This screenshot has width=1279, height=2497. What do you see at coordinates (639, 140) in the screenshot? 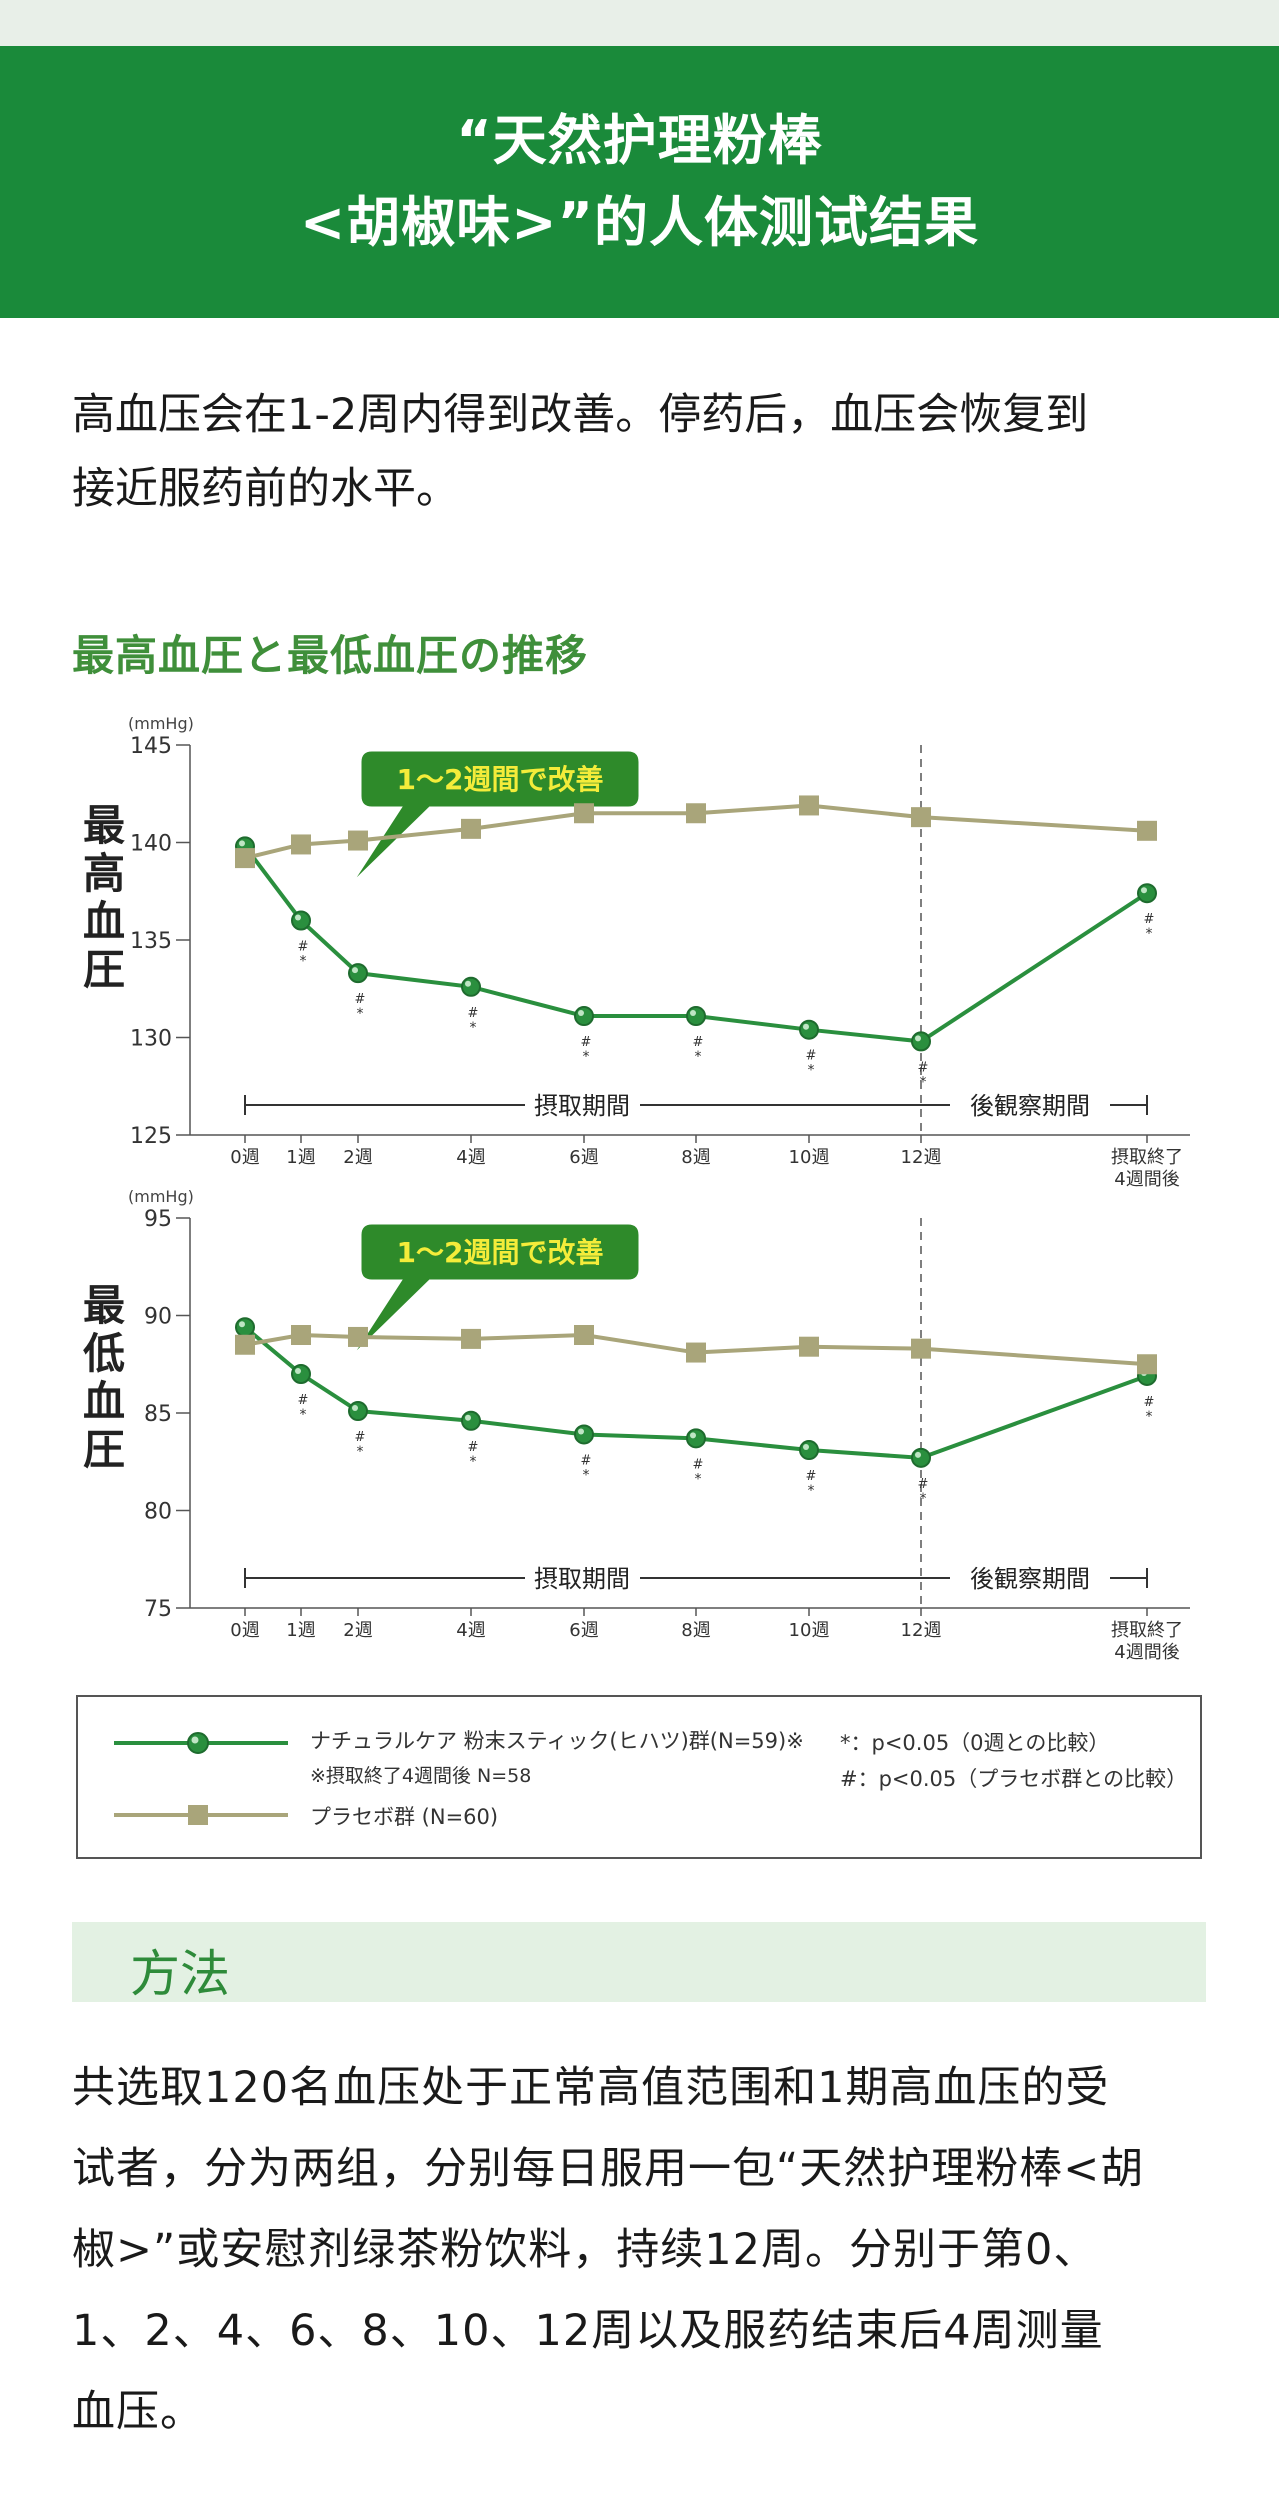
I see `banner-title-line1: “天然护理粉棒` at bounding box center [639, 140].